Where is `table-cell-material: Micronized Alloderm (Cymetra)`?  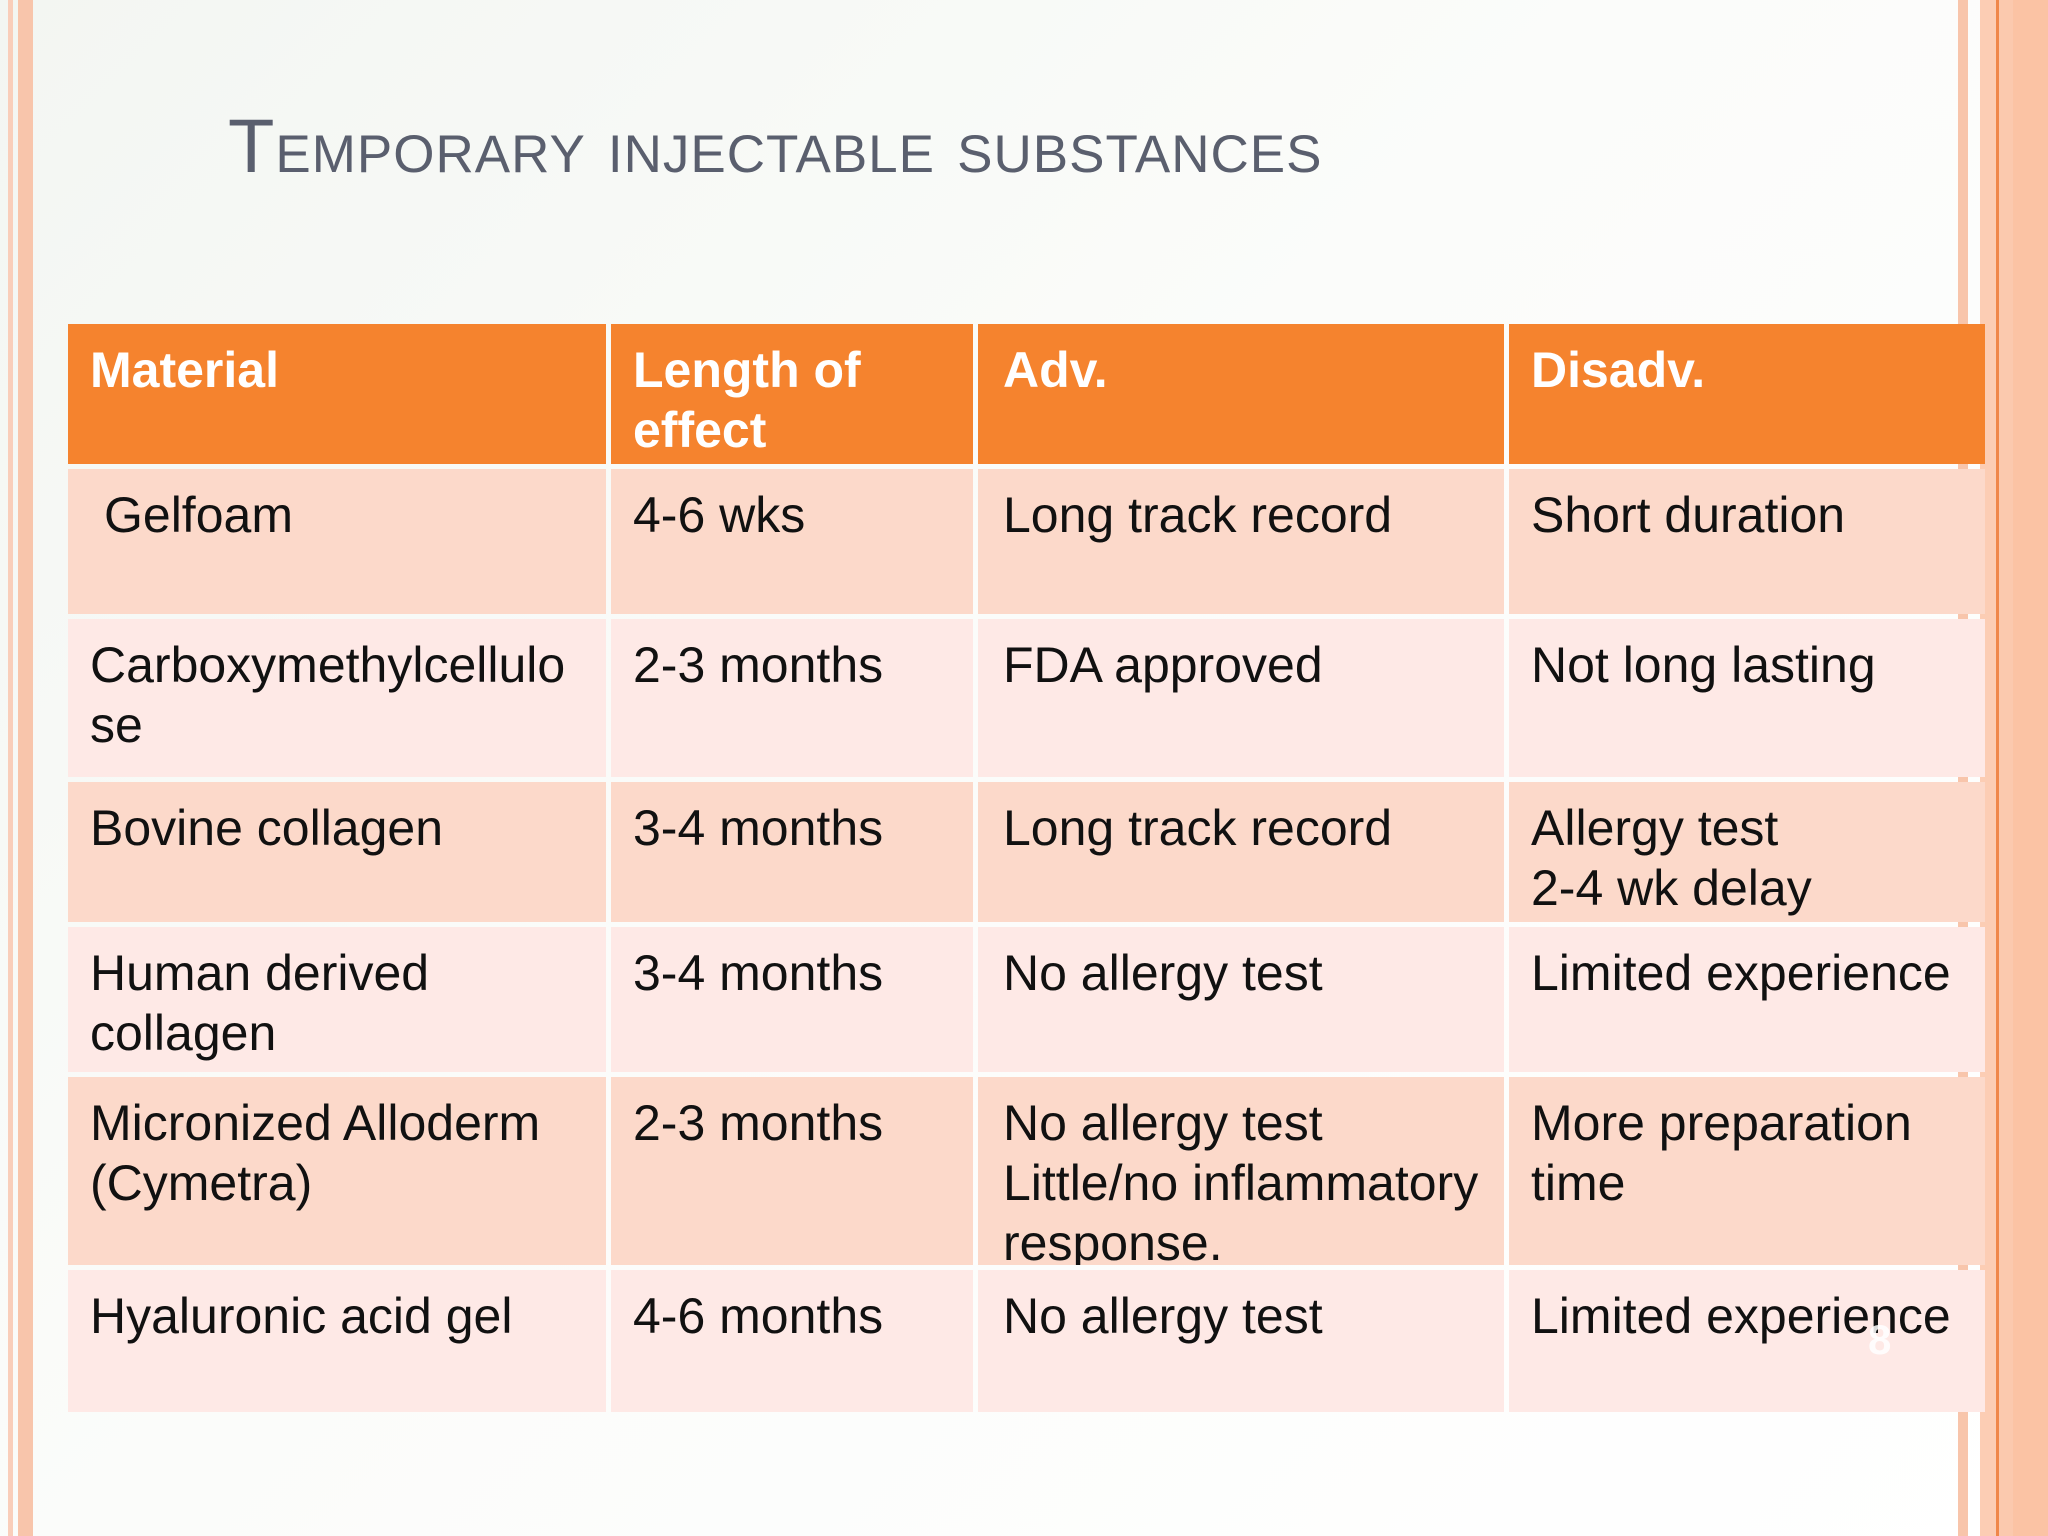
table-cell-material: Micronized Alloderm (Cymetra) is located at coordinates (337, 1171).